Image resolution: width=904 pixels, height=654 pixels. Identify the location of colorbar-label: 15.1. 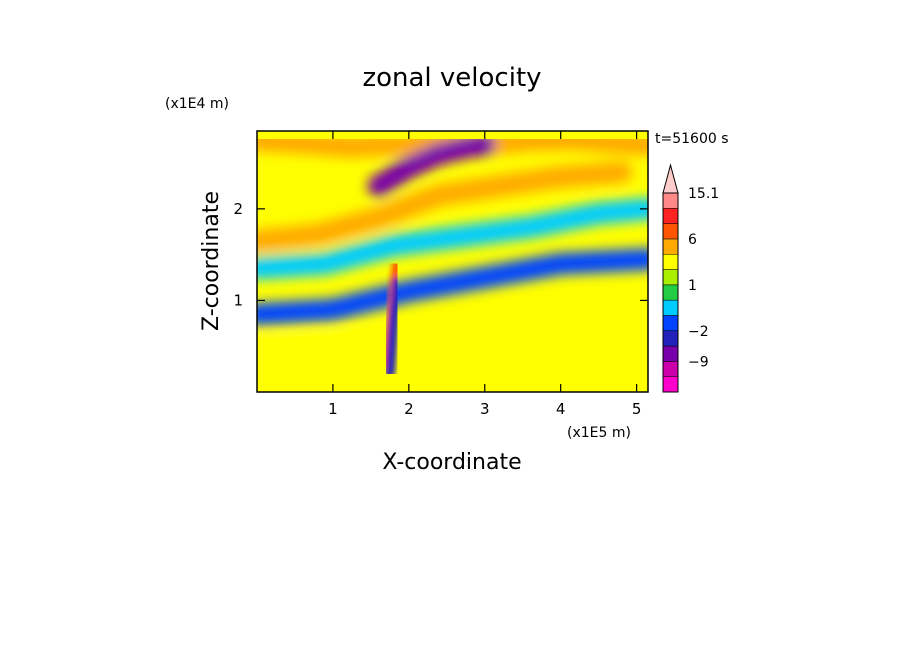
(703, 194).